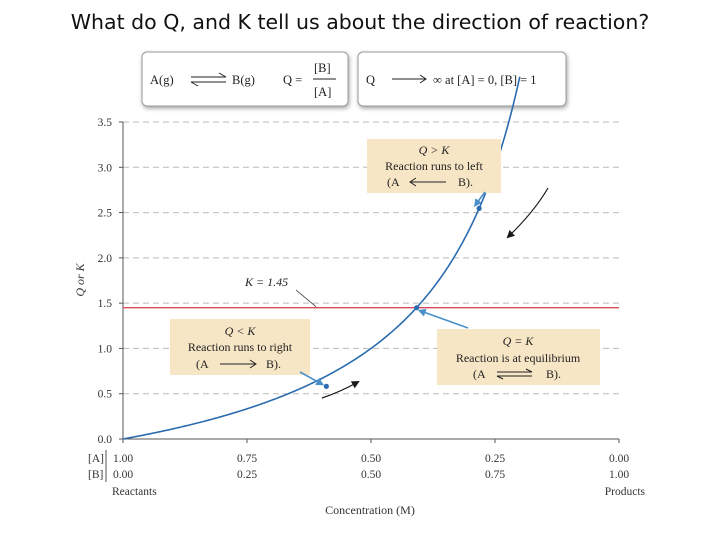 The width and height of the screenshot is (720, 540). What do you see at coordinates (105, 214) in the screenshot?
I see `y-tick-label: 2.5` at bounding box center [105, 214].